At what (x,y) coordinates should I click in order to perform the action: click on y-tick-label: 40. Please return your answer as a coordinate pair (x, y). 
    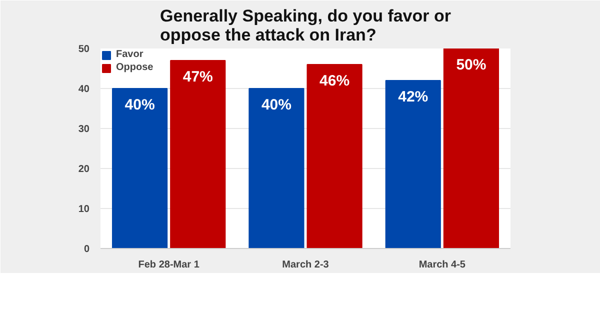
    Looking at the image, I should click on (84, 89).